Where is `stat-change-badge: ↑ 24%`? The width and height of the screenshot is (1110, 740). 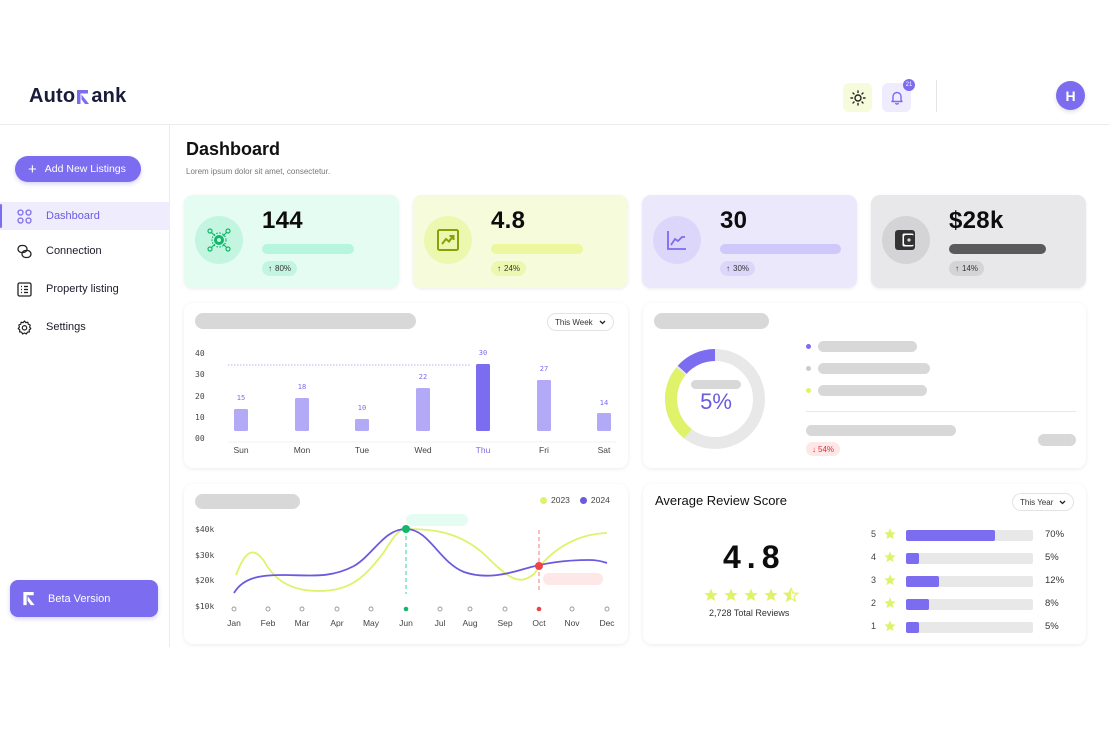 stat-change-badge: ↑ 24% is located at coordinates (509, 268).